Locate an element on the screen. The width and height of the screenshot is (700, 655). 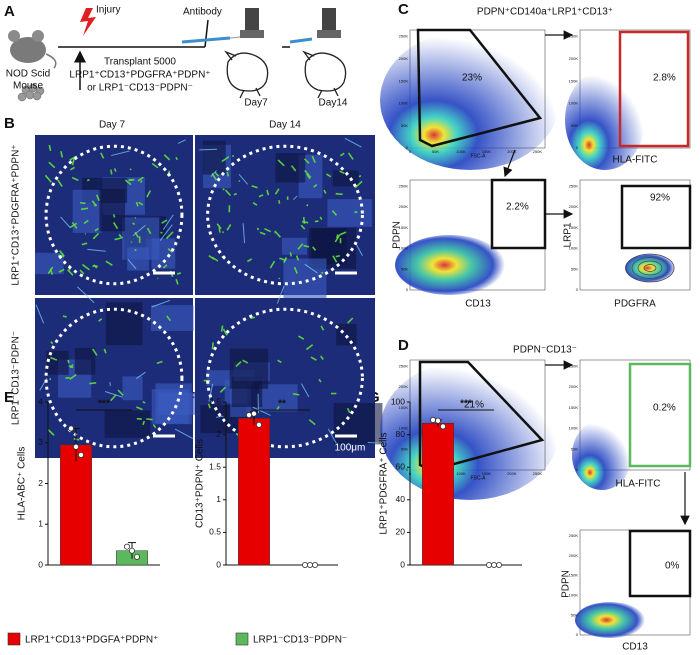
y-tick-label: 60 is located at coordinates (401, 466).